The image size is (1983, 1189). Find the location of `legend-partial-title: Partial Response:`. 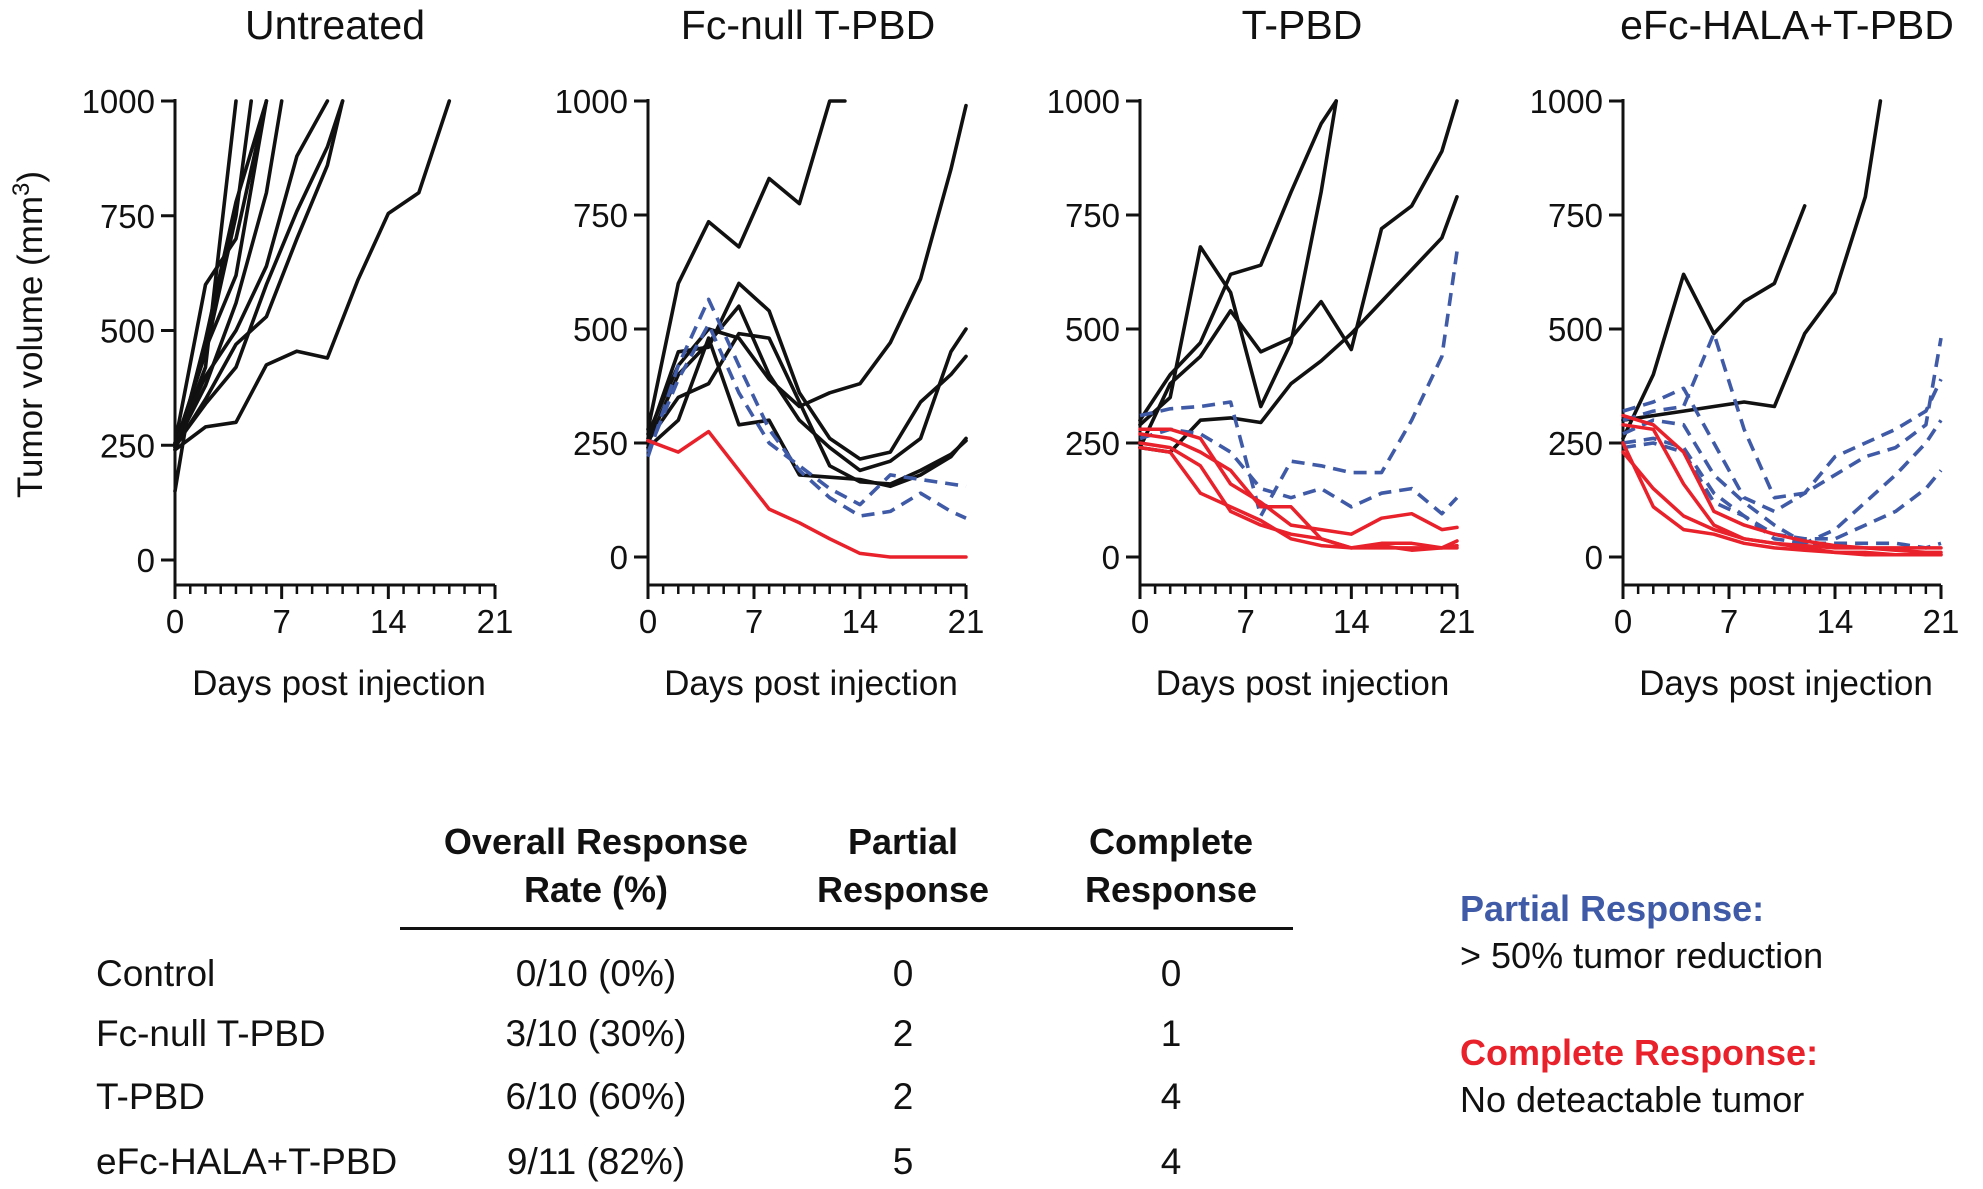

legend-partial-title: Partial Response: is located at coordinates (1612, 908).